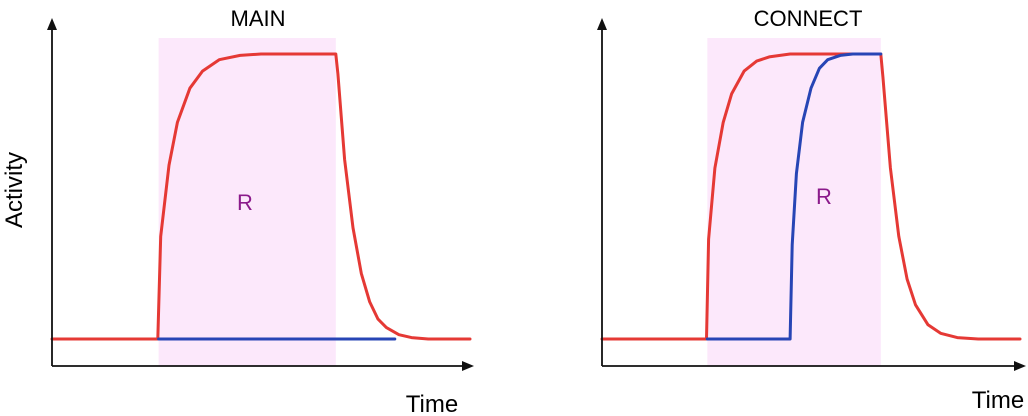 This screenshot has height=416, width=1028. What do you see at coordinates (808, 18) in the screenshot?
I see `chart-title: CONNECT` at bounding box center [808, 18].